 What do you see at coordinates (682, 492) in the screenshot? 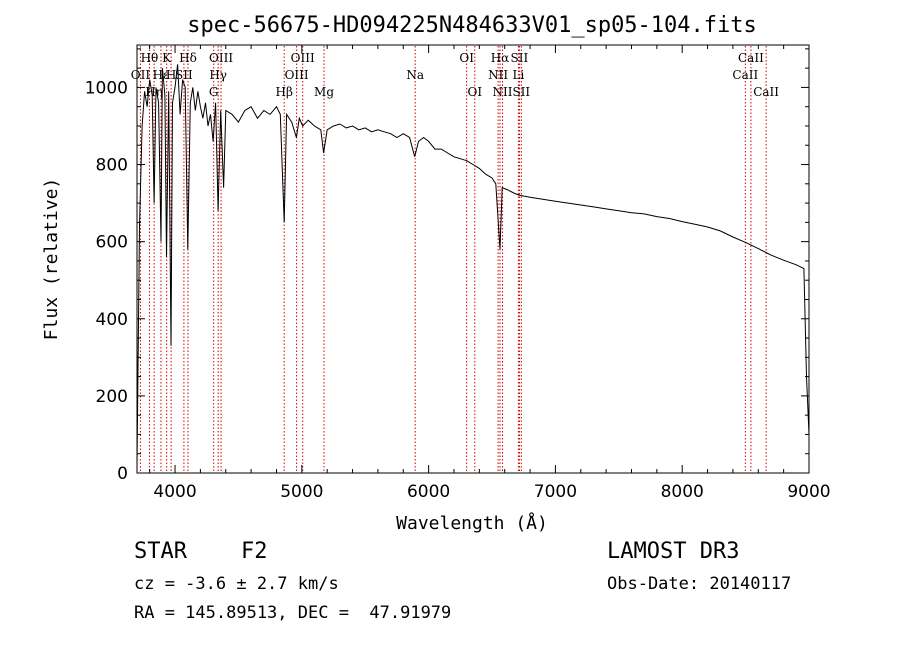
I see `x-tick-label: 8000` at bounding box center [682, 492].